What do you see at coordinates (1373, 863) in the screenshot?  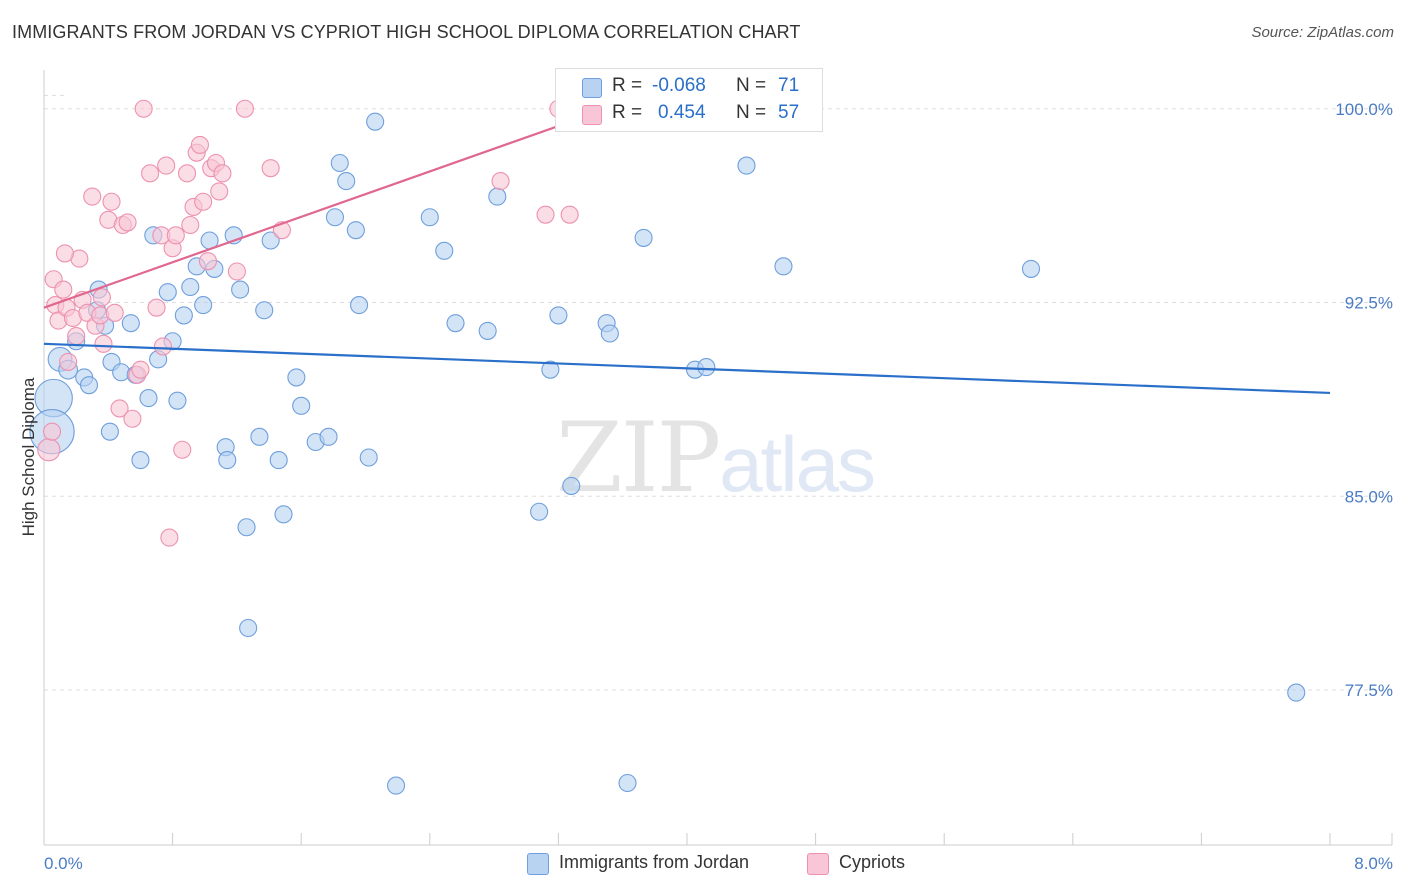 I see `x-tick-label-1: 8.0%` at bounding box center [1373, 863].